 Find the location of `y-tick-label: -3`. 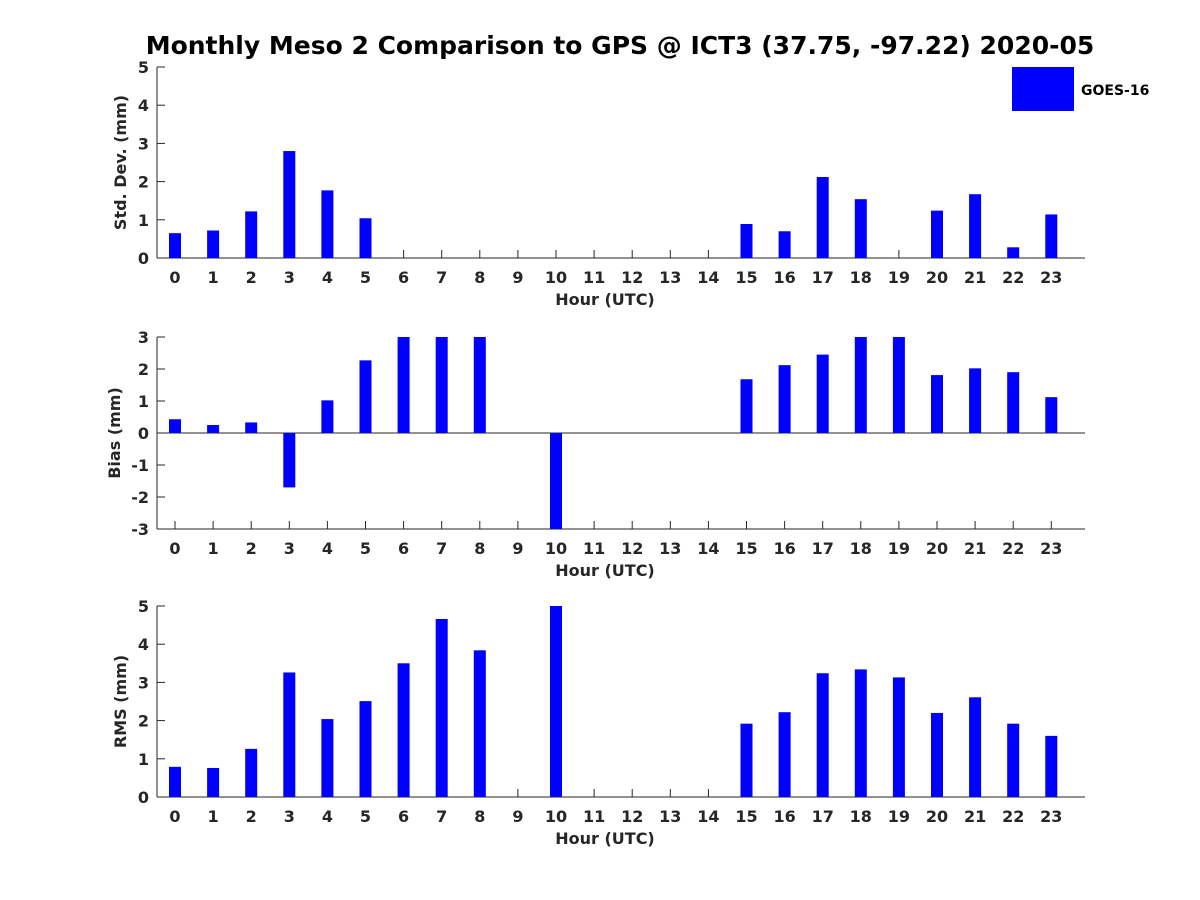

y-tick-label: -3 is located at coordinates (140, 529).